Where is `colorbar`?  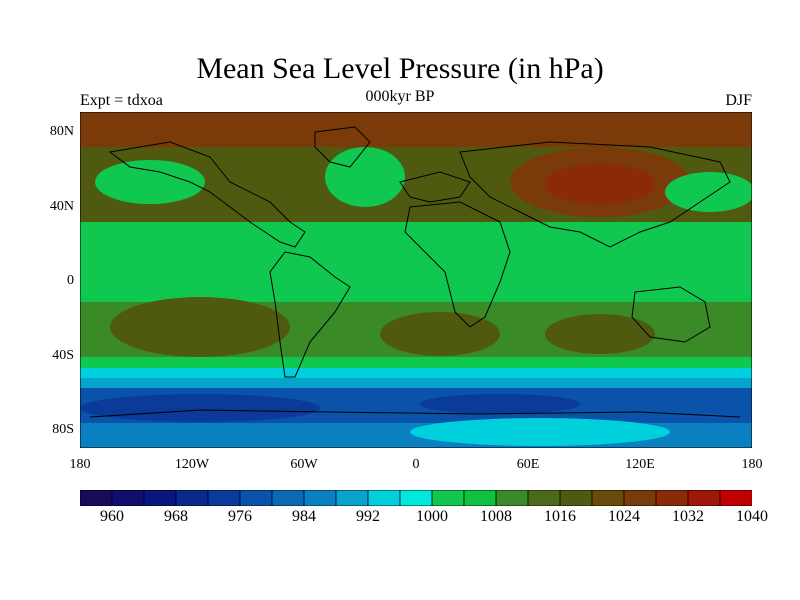
colorbar is located at coordinates (416, 498).